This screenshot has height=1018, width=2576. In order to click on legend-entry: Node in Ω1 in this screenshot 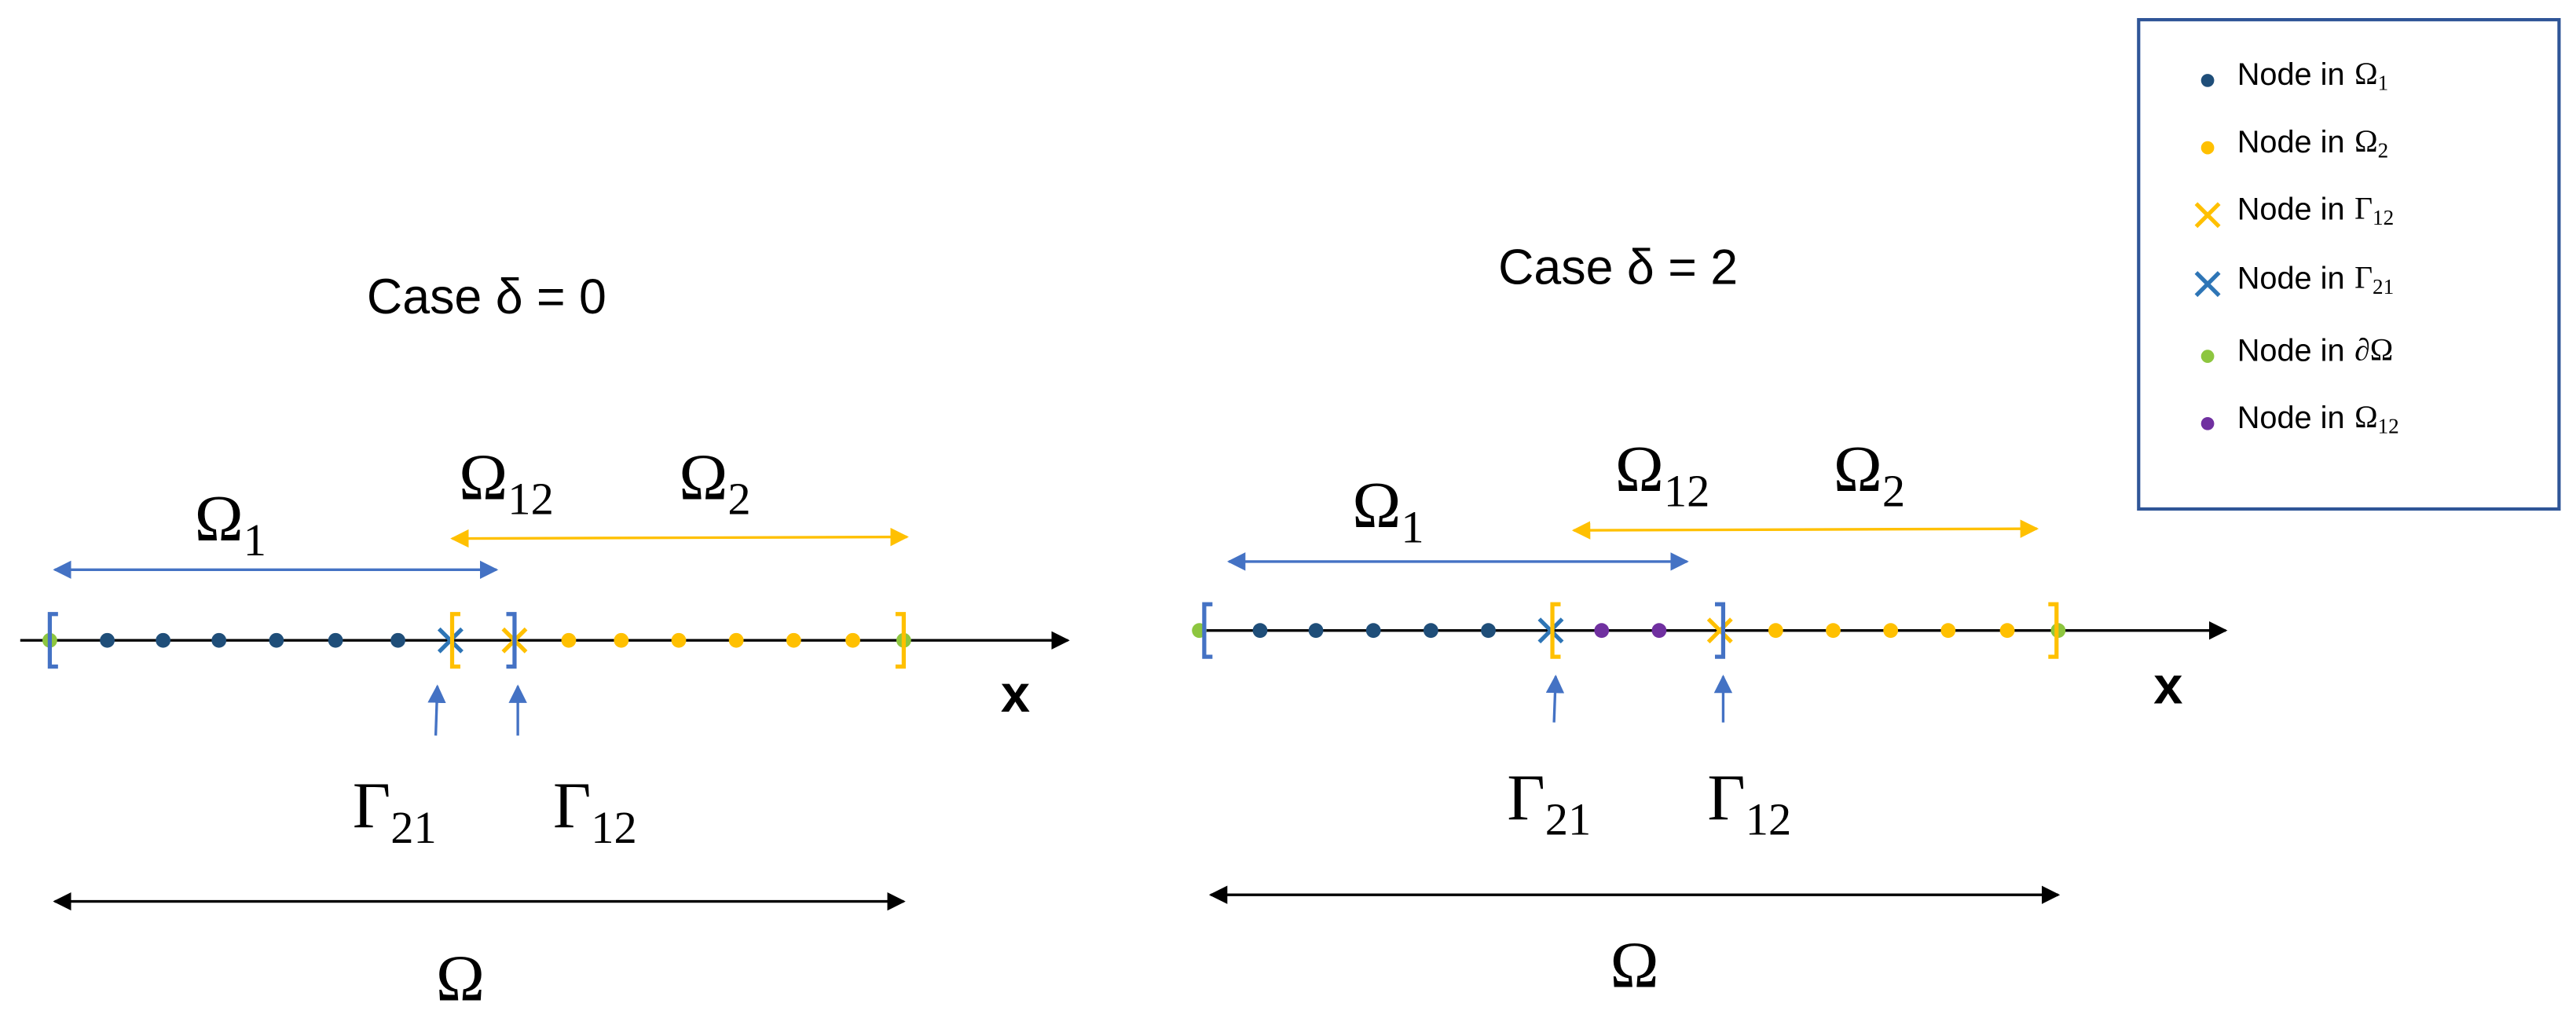, I will do `click(2312, 76)`.